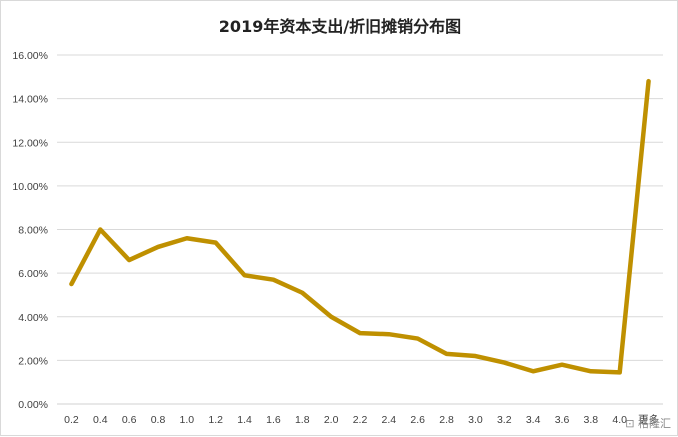 The image size is (678, 437). What do you see at coordinates (71, 420) in the screenshot?
I see `x-tick-label: 0.2` at bounding box center [71, 420].